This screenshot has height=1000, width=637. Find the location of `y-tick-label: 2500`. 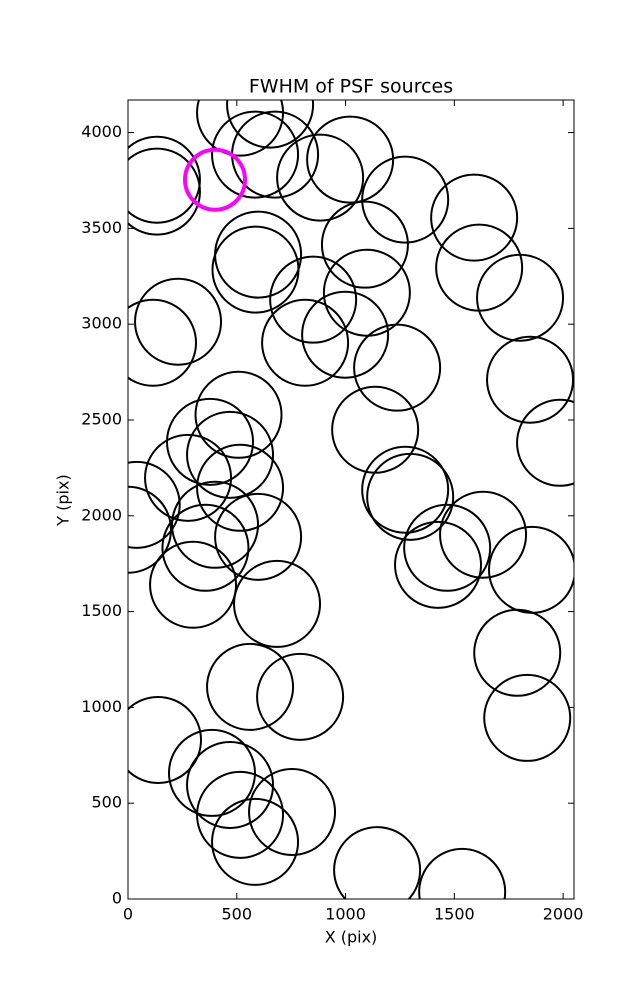

y-tick-label: 2500 is located at coordinates (101, 418).